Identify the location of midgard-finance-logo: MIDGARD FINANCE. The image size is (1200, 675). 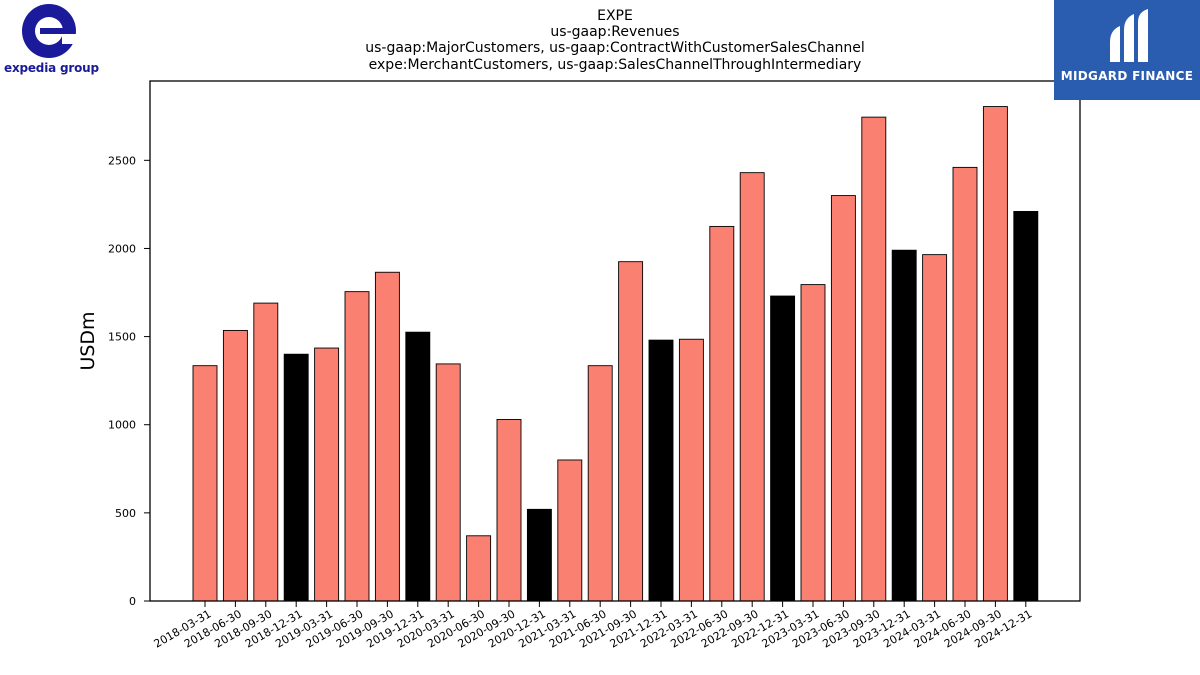
(1127, 50).